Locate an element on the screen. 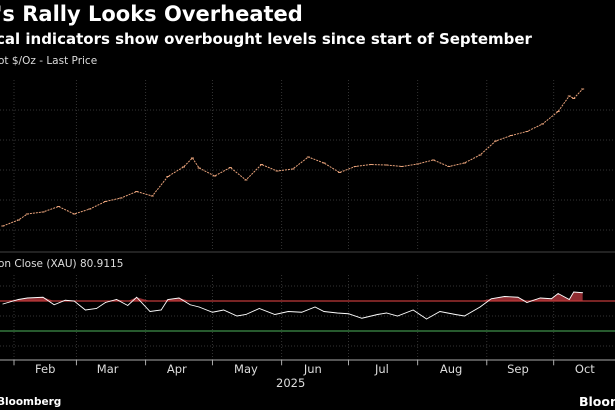 The width and height of the screenshot is (615, 410). source-label: Bloomberg is located at coordinates (31, 402).